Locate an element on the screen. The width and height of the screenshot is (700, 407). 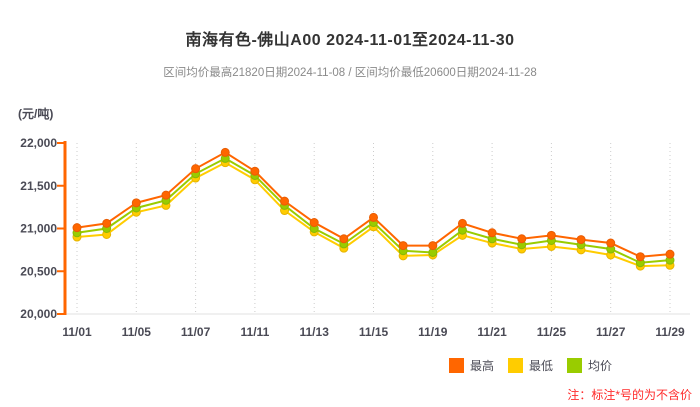
svg-text: 11/07 is located at coordinates (196, 332).